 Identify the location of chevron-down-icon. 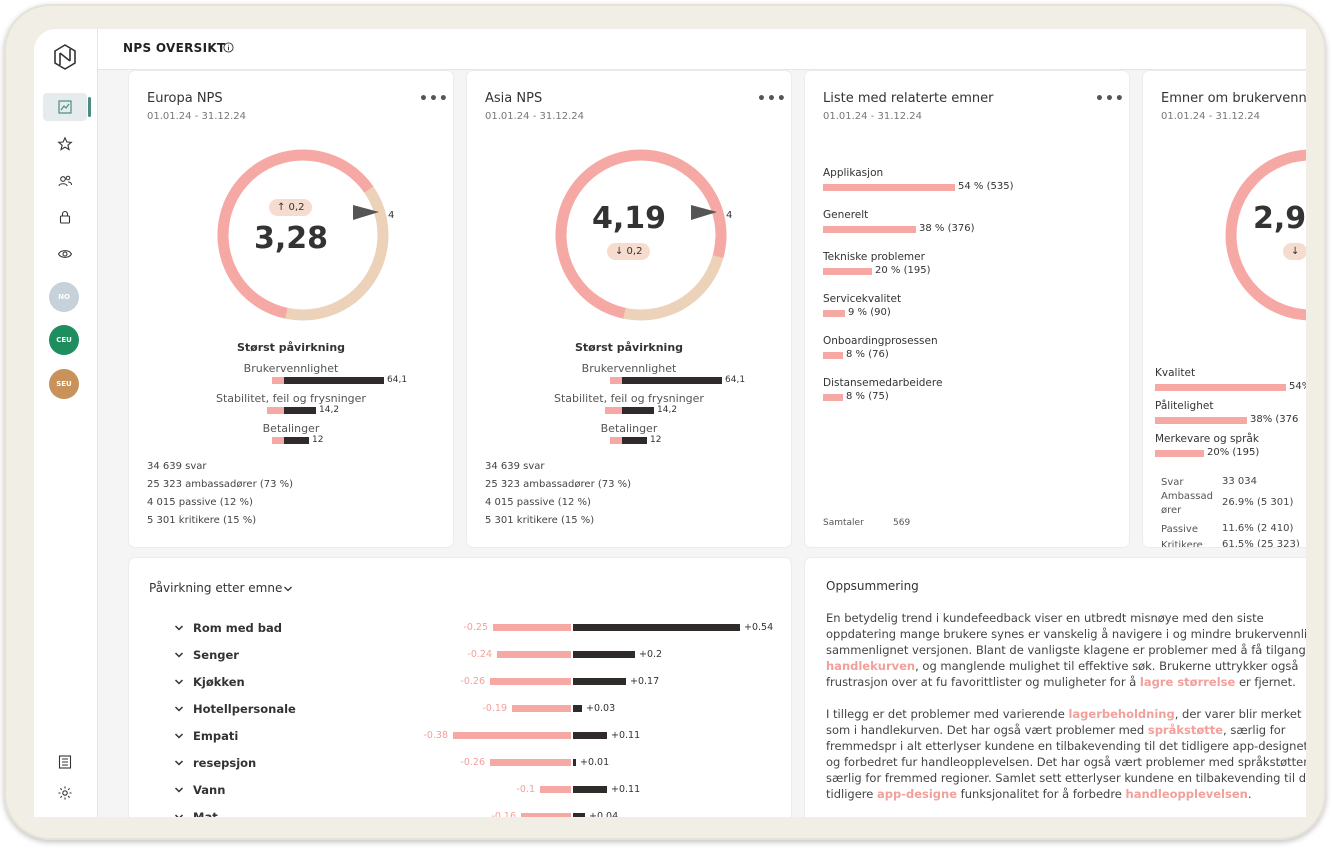
(288, 589).